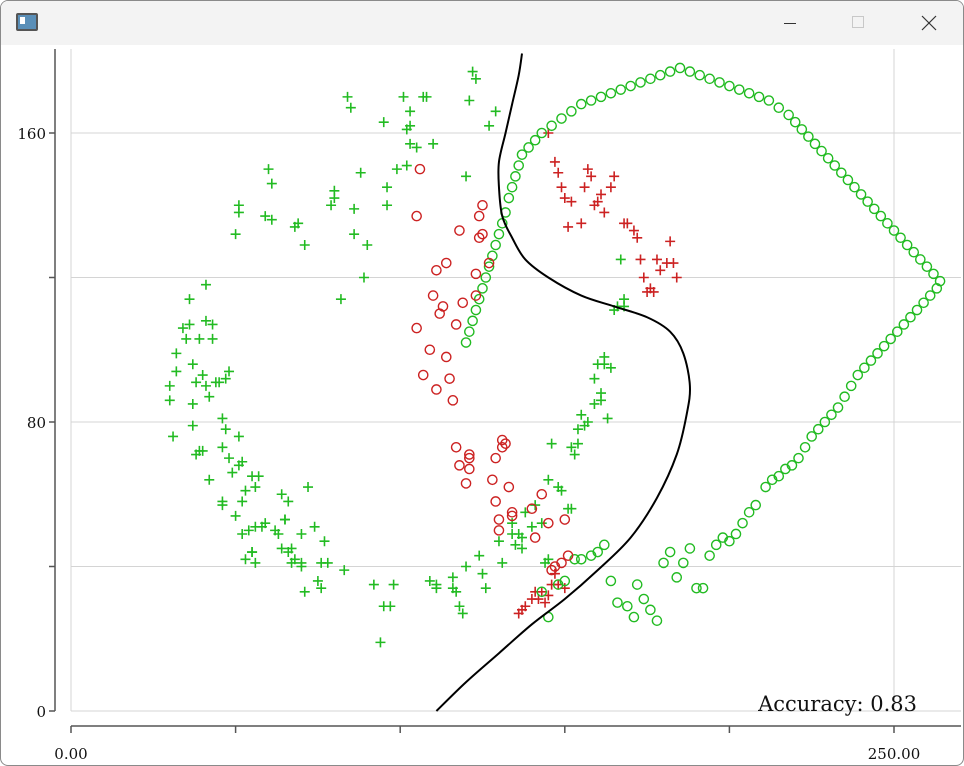 The height and width of the screenshot is (766, 964). I want to click on y-tick-label: 0, so click(41, 712).